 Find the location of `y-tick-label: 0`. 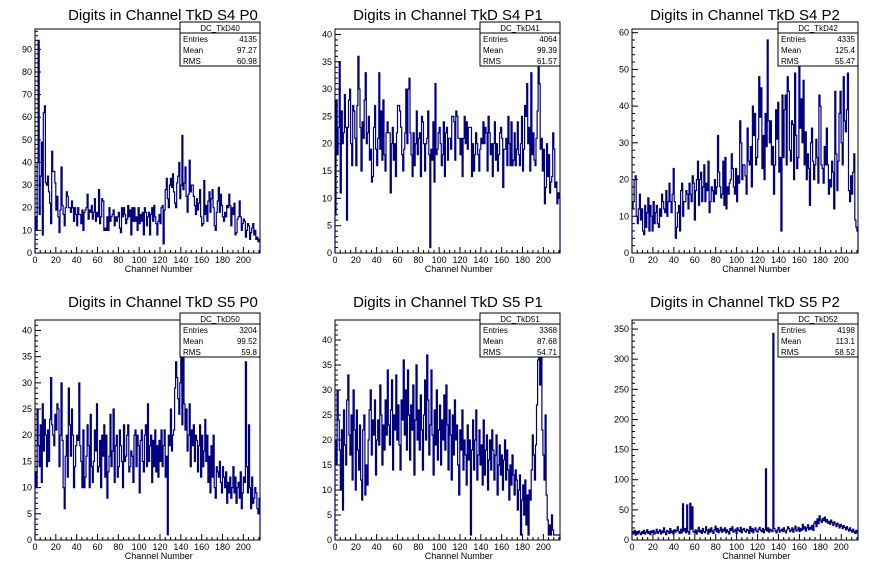

y-tick-label: 0 is located at coordinates (29, 253).